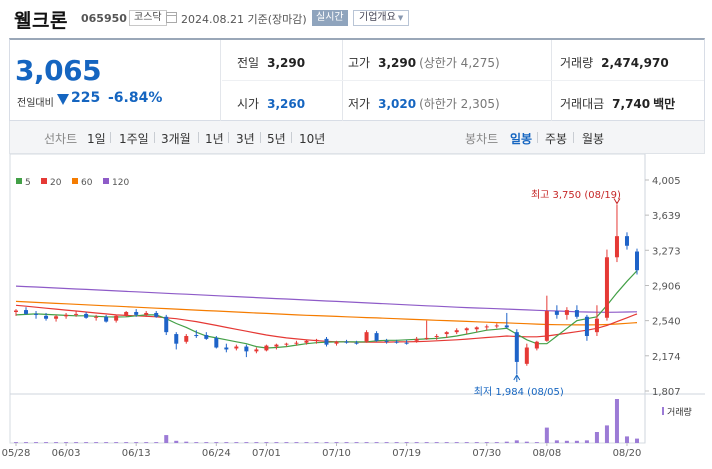 The width and height of the screenshot is (712, 469). What do you see at coordinates (556, 139) in the screenshot?
I see `tab-weekly: 주봉` at bounding box center [556, 139].